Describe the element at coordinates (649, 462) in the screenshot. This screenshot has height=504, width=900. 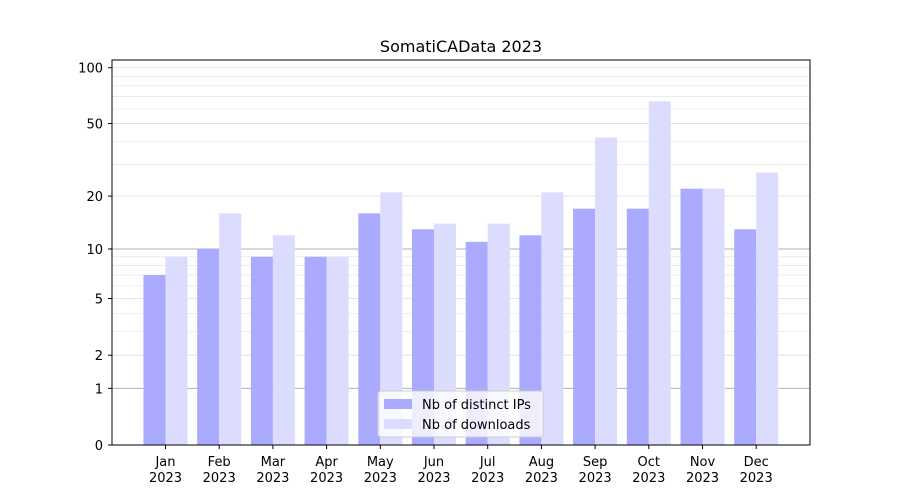
I see `x-tick-label-month: Oct` at that location.